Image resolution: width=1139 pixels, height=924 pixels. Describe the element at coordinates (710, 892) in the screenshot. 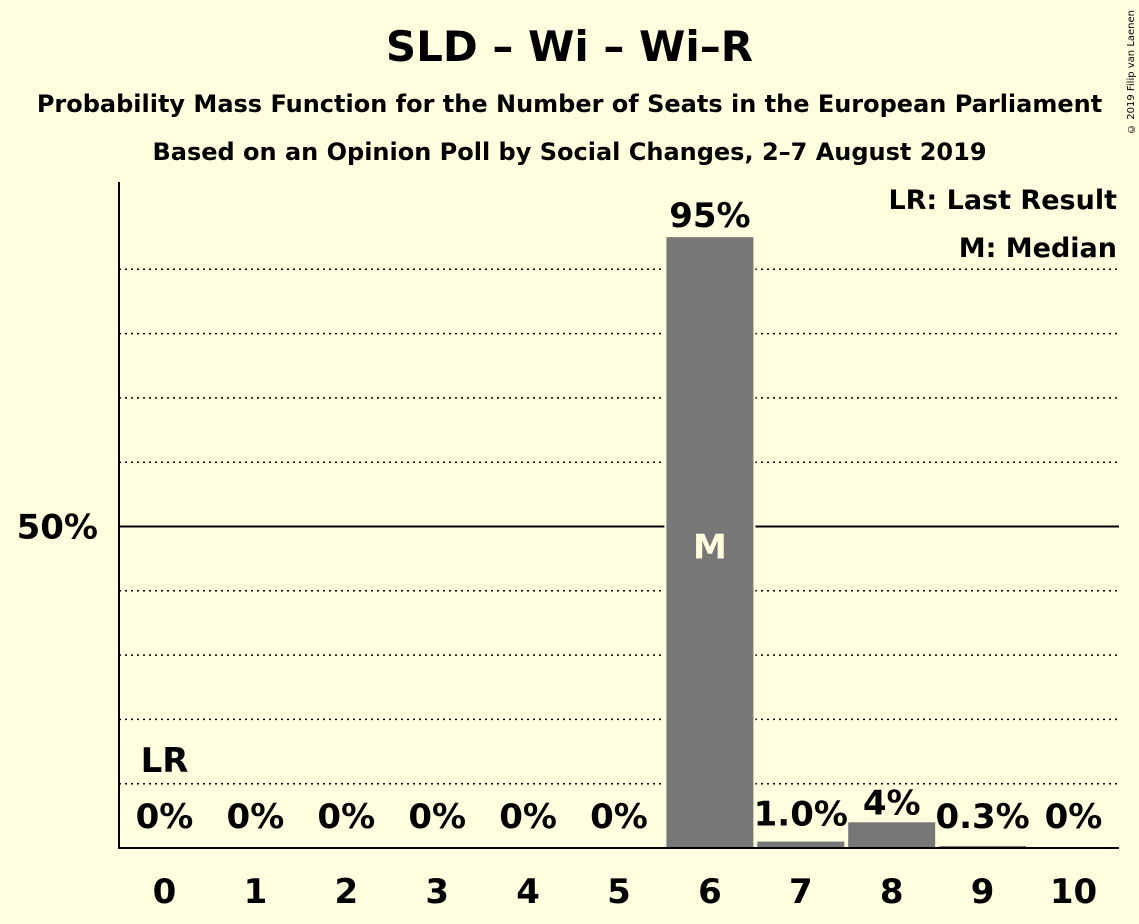

I see `x-tick-label-6: 6` at that location.